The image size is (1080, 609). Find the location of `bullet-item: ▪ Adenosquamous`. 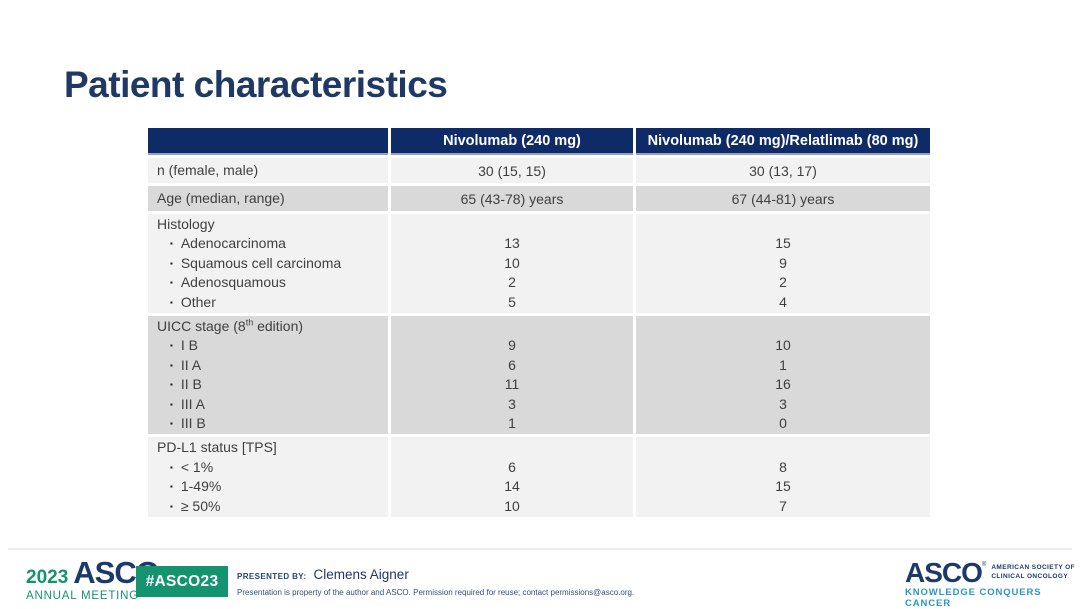

bullet-item: ▪ Adenosquamous is located at coordinates (268, 282).